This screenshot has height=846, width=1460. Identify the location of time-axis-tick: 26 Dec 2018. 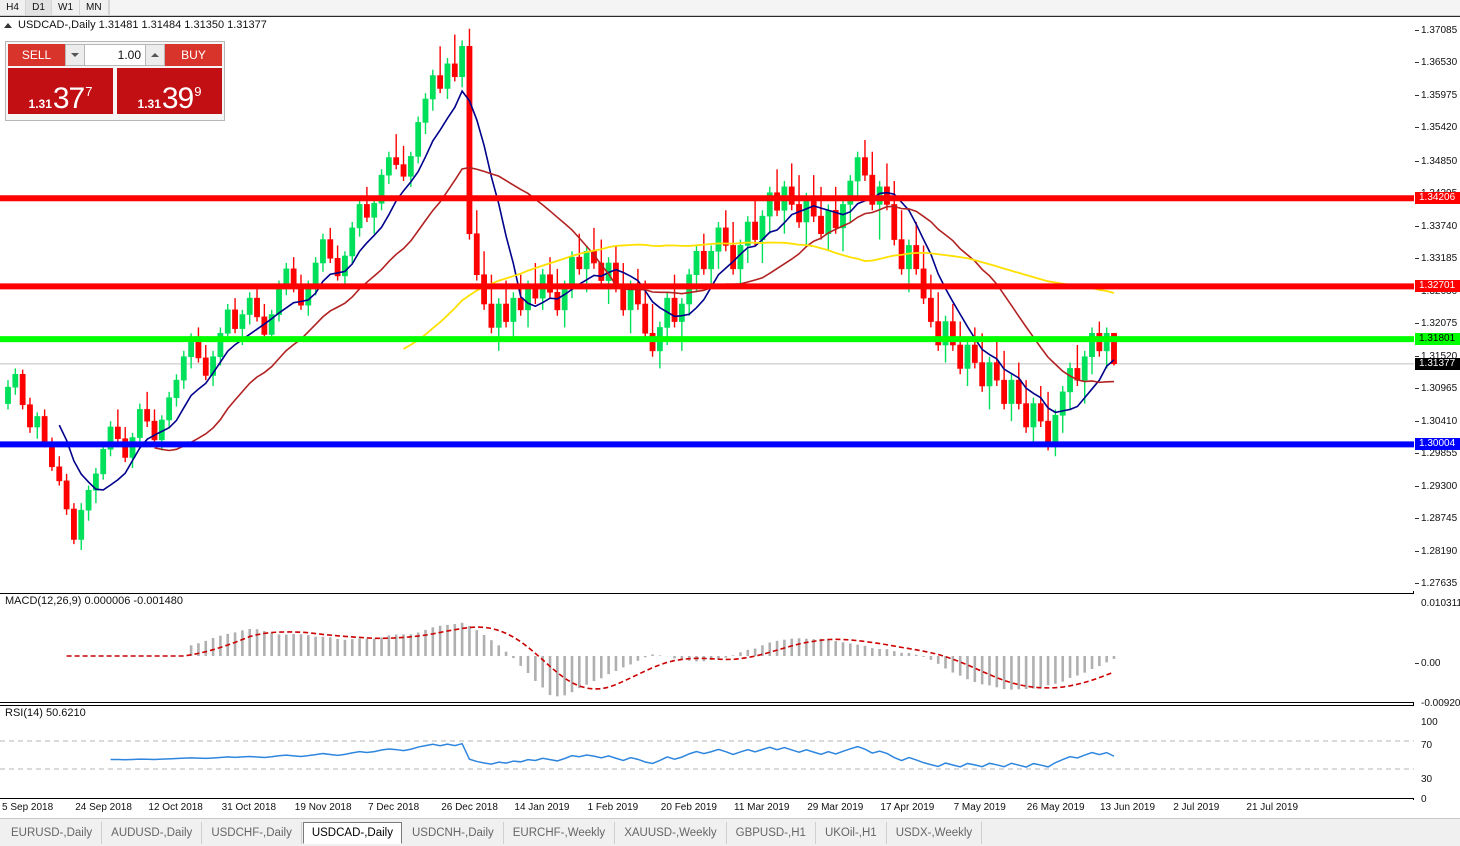
(469, 807).